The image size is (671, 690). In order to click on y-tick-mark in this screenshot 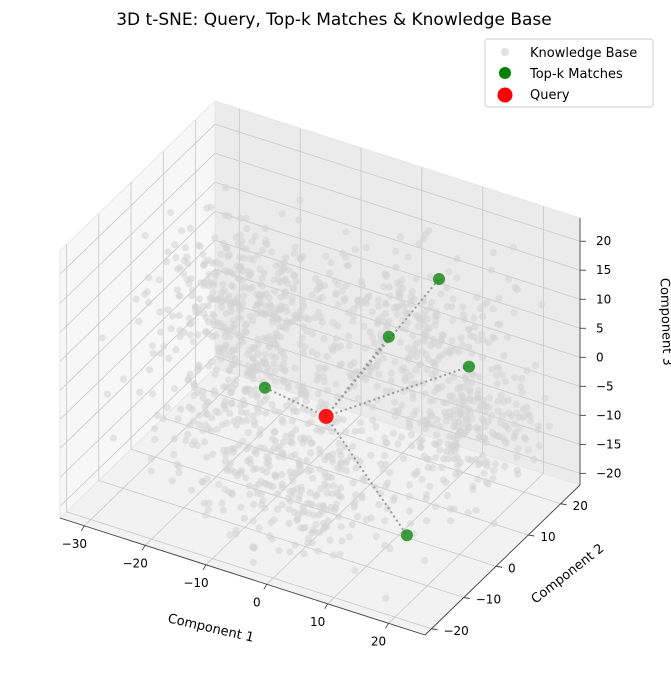, I will do `click(434, 629)`.